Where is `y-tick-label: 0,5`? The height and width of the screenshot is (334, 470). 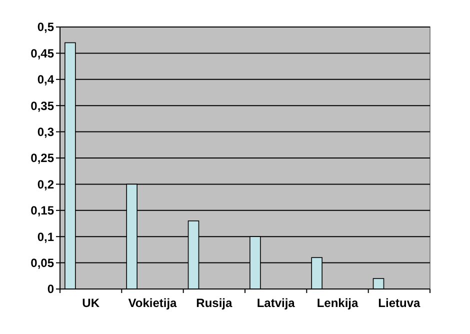
y-tick-label: 0,5 is located at coordinates (45, 27).